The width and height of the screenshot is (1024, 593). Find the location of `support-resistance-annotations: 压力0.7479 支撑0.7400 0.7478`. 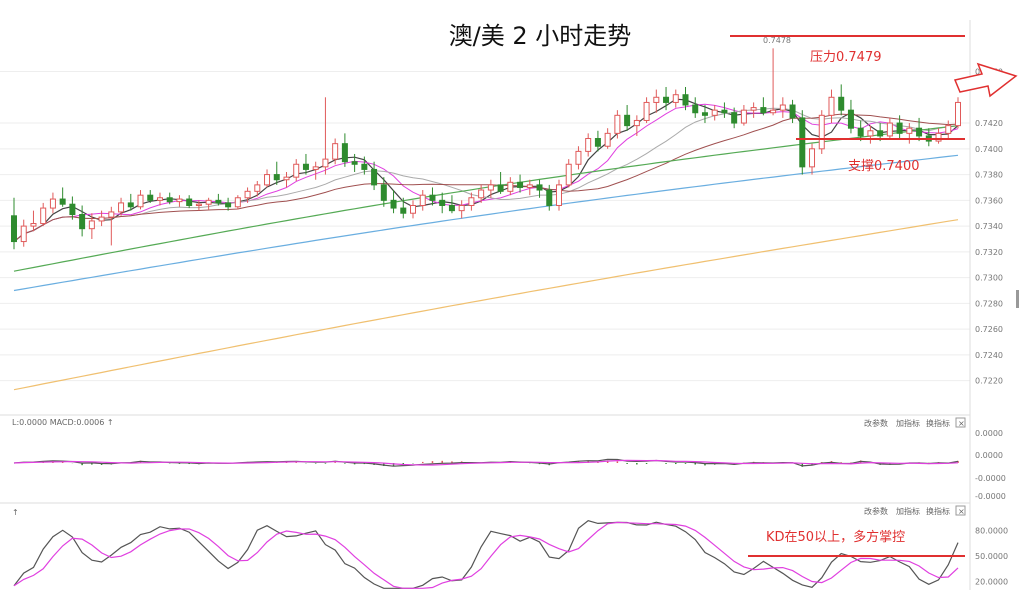

support-resistance-annotations: 压力0.7479 支撑0.7400 0.7478 is located at coordinates (847, 104).